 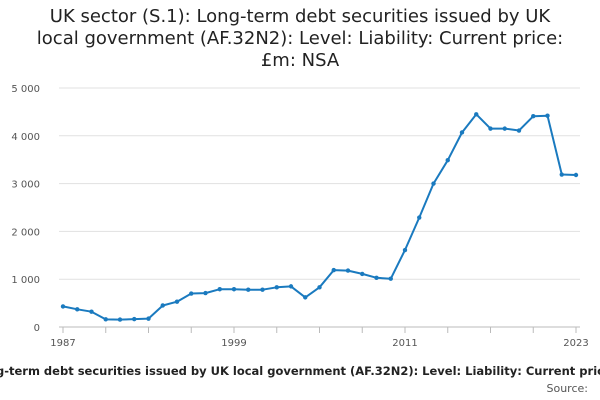 What do you see at coordinates (25, 89) in the screenshot?
I see `y-tick-label: 5 000` at bounding box center [25, 89].